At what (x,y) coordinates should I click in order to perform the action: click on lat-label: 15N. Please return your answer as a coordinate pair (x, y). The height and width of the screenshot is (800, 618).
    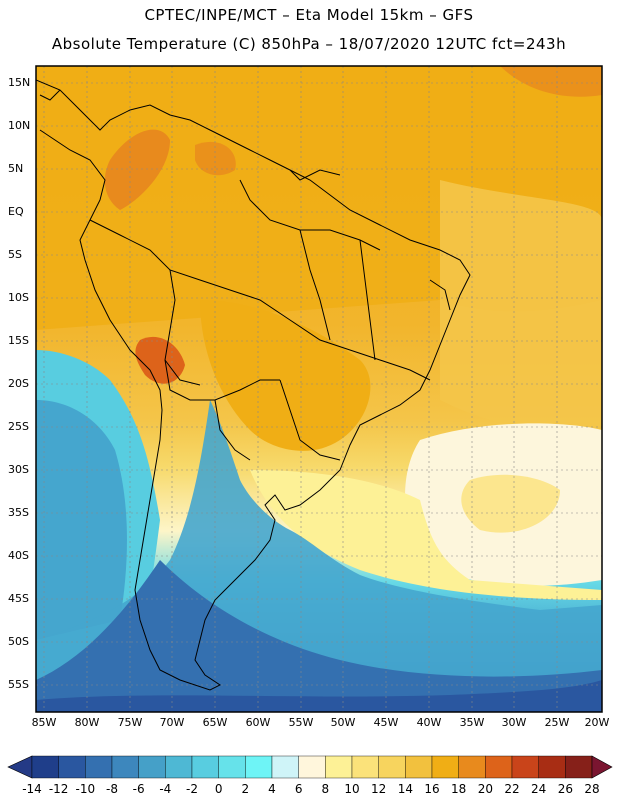
    Looking at the image, I should click on (19, 82).